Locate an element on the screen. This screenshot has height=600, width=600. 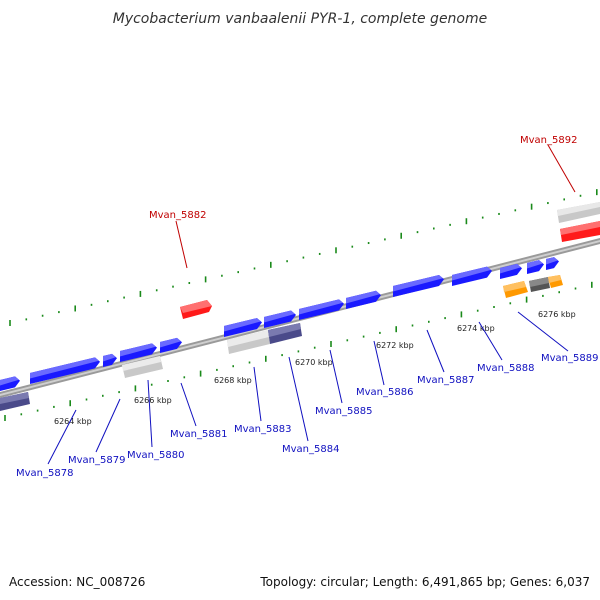
gene-label-mvan-5885: Mvan_5885 is located at coordinates (343, 411).